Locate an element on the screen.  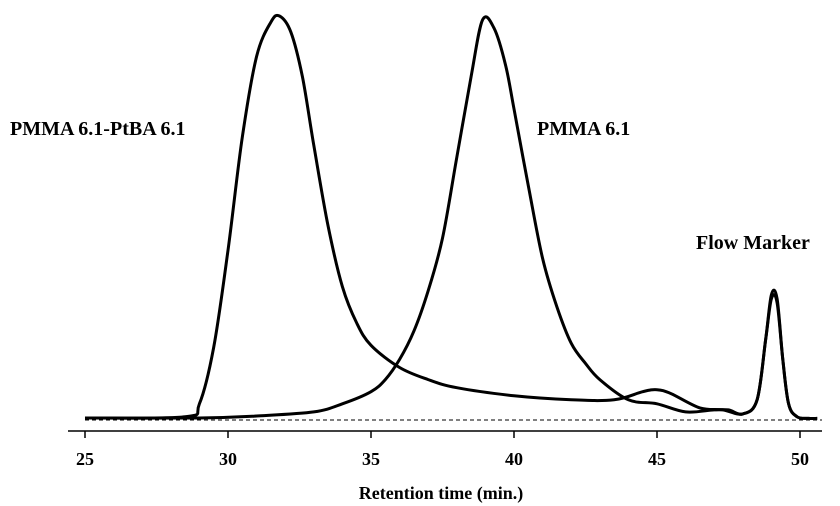
x-tick-label-50: 50 is located at coordinates (800, 459).